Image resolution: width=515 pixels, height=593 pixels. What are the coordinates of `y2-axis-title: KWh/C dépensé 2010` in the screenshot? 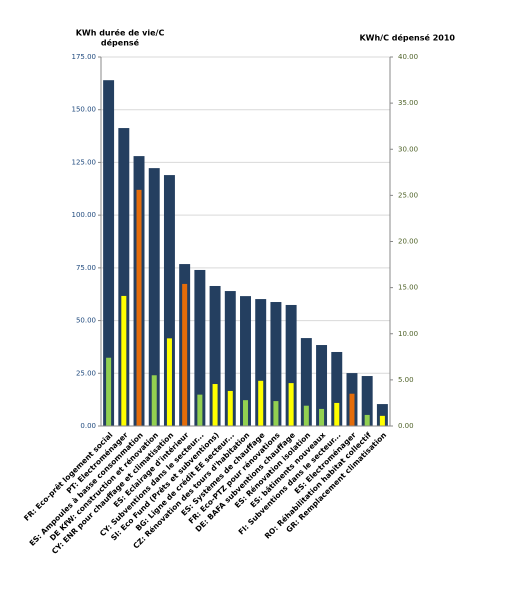 It's located at (407, 38).